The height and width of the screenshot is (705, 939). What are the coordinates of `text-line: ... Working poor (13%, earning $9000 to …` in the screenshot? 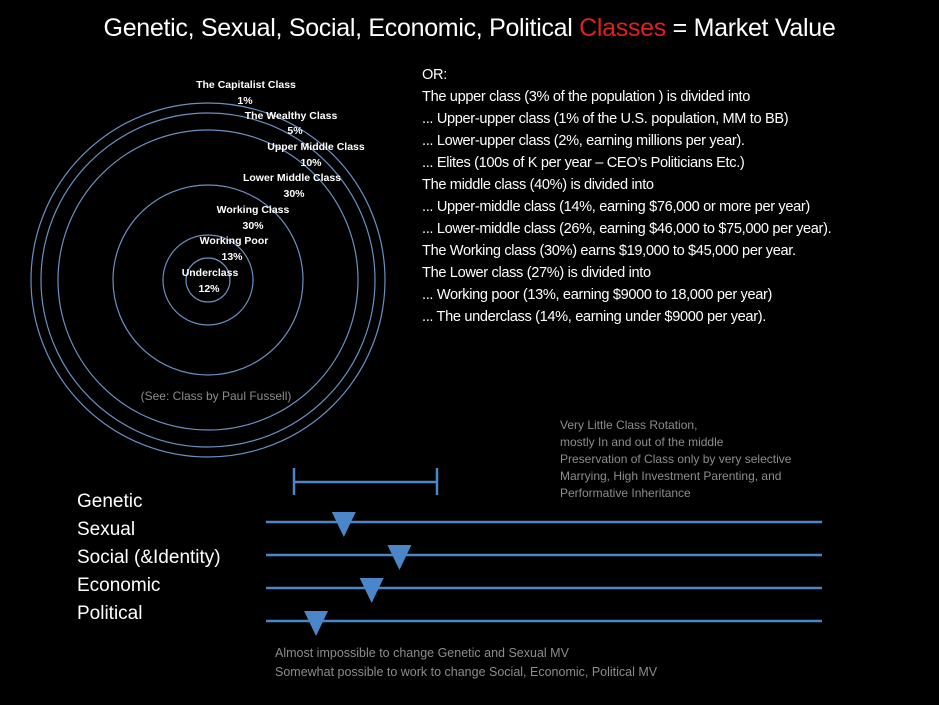 It's located at (597, 295).